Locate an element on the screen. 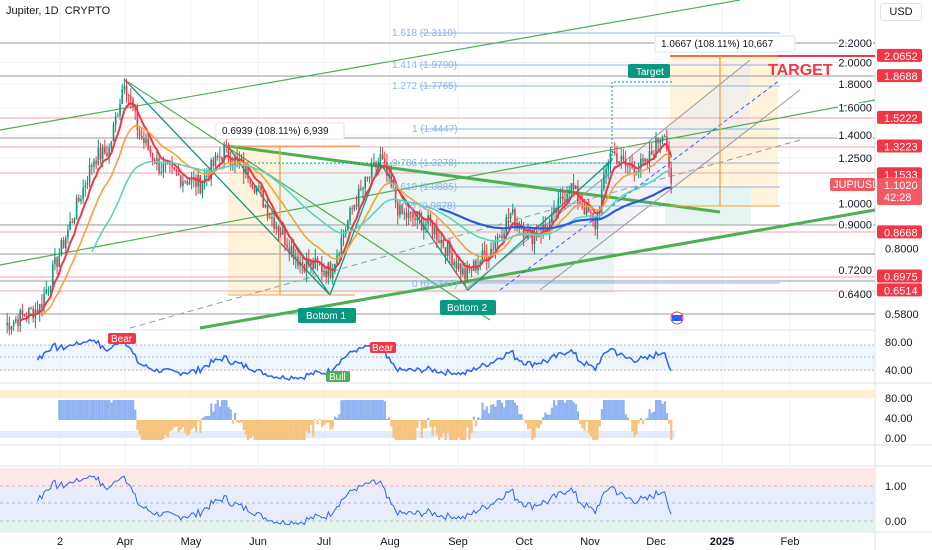 Image resolution: width=932 pixels, height=550 pixels. price-level-tag-bg is located at coordinates (899, 117).